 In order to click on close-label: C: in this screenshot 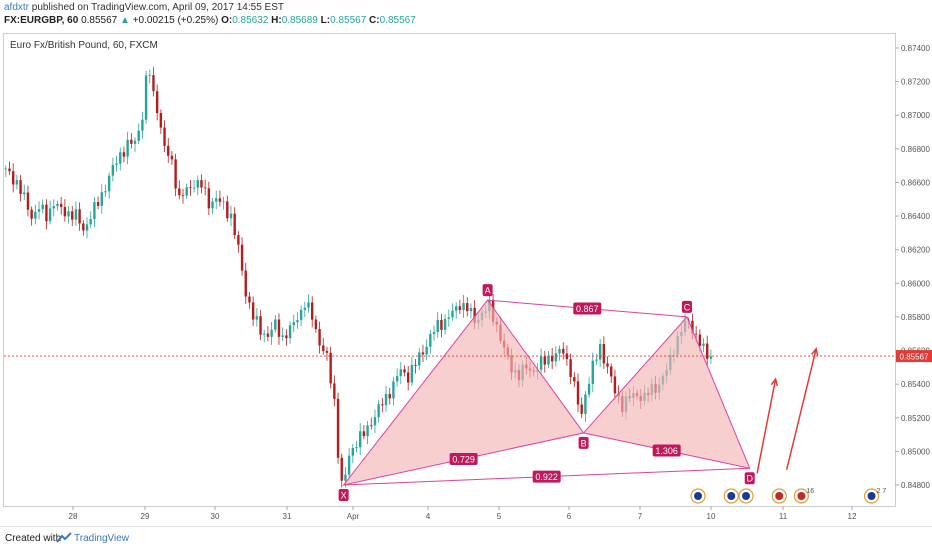, I will do `click(374, 20)`.